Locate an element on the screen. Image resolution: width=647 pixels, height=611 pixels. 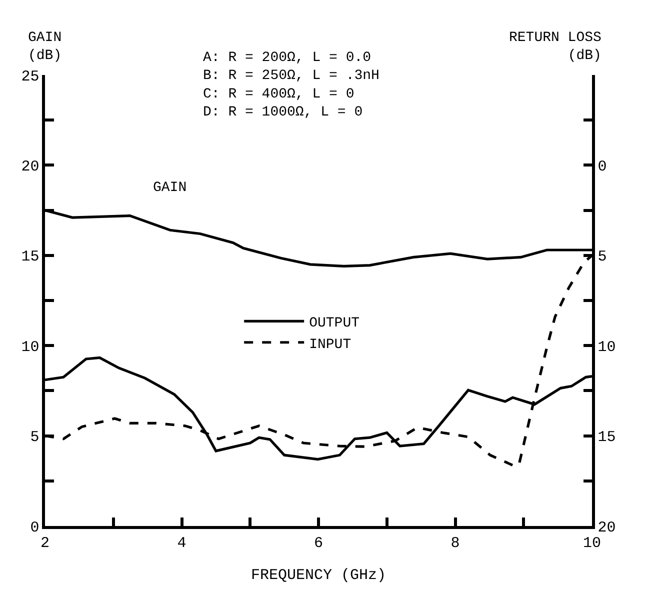
y2-tick-label: 5 is located at coordinates (602, 257).